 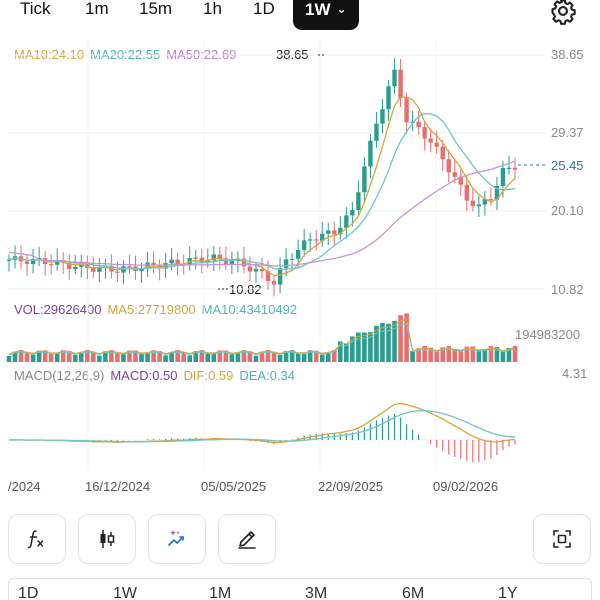 What do you see at coordinates (326, 15) in the screenshot?
I see `tab-1w: 1W ⌄` at bounding box center [326, 15].